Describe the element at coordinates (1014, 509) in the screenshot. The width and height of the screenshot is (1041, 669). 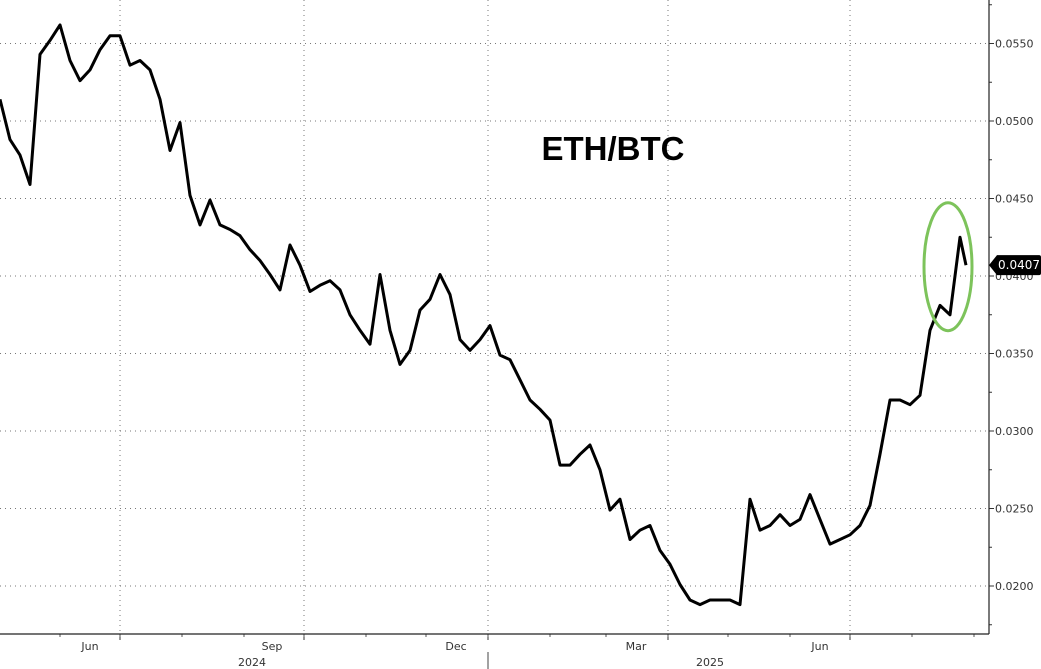
I see `y-tick-label: 0.0250` at that location.